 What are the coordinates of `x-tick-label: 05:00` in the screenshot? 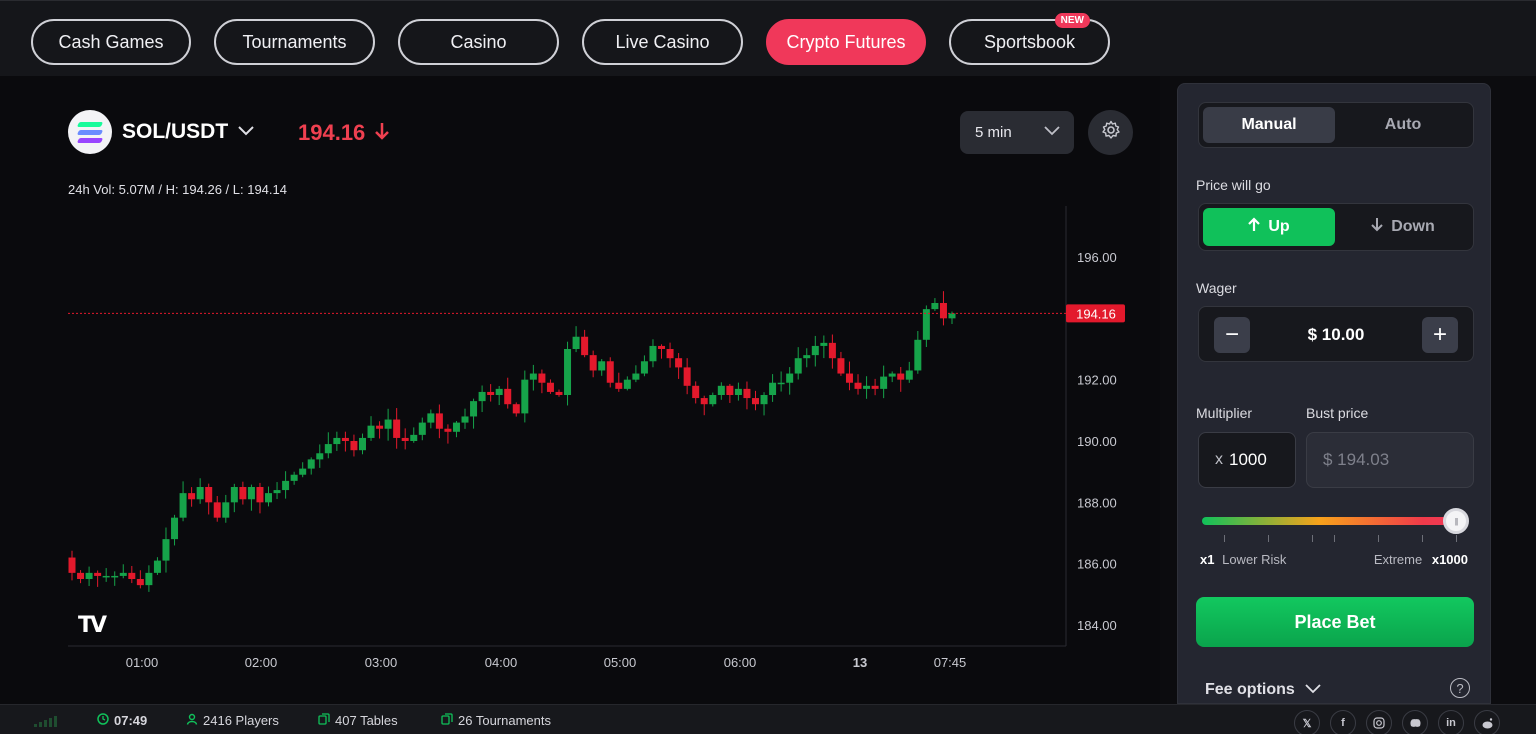 It's located at (620, 662).